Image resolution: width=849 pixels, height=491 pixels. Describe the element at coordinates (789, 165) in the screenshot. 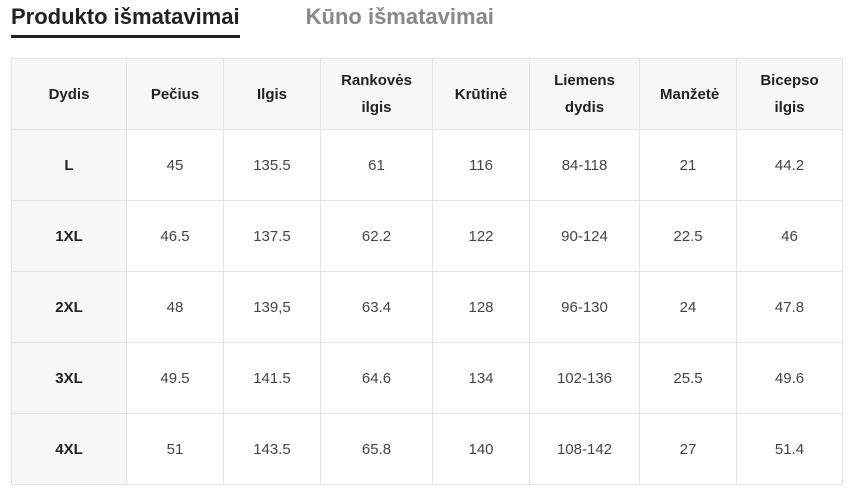

I see `table-cell: 44.2` at that location.